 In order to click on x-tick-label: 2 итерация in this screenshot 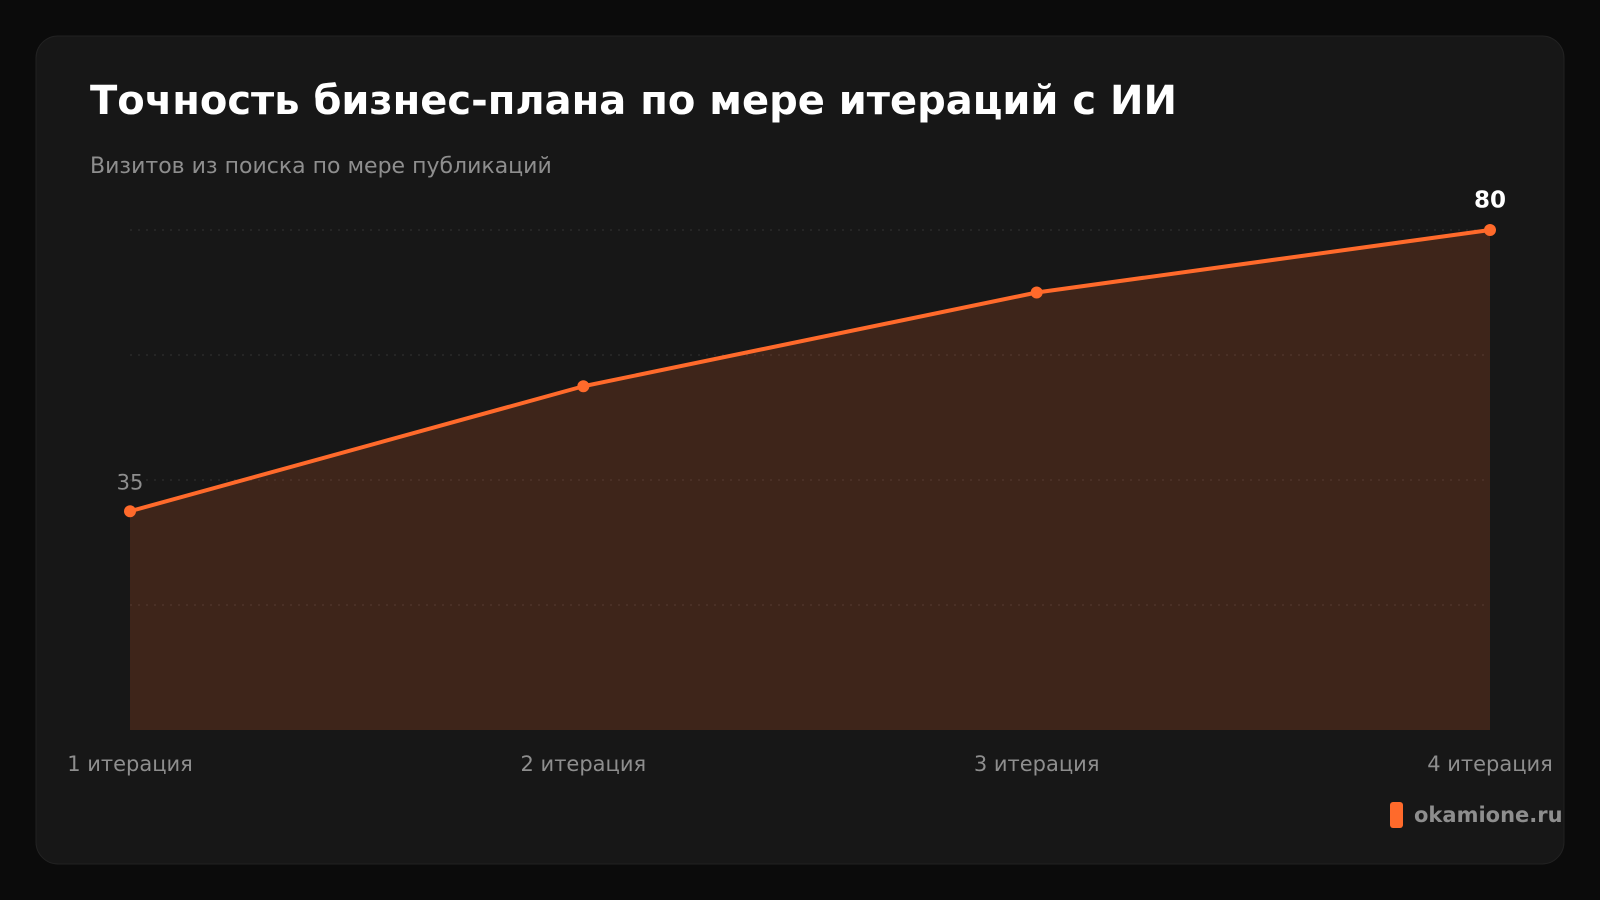, I will do `click(584, 764)`.